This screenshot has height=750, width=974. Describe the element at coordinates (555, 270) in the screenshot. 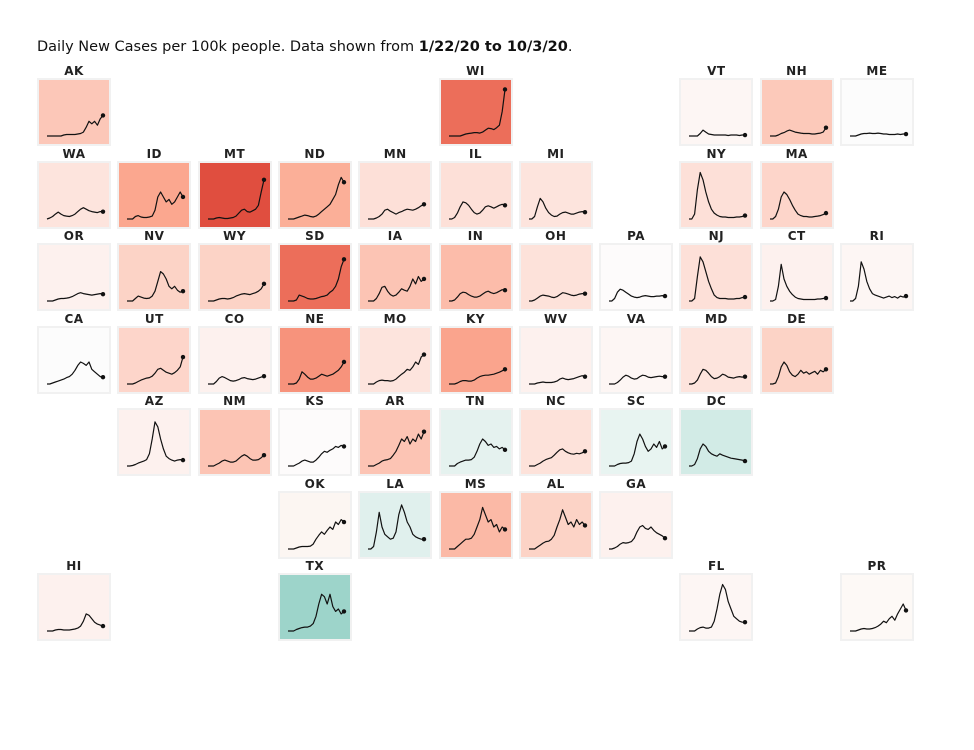

I see `state-tile-oh: OH` at that location.